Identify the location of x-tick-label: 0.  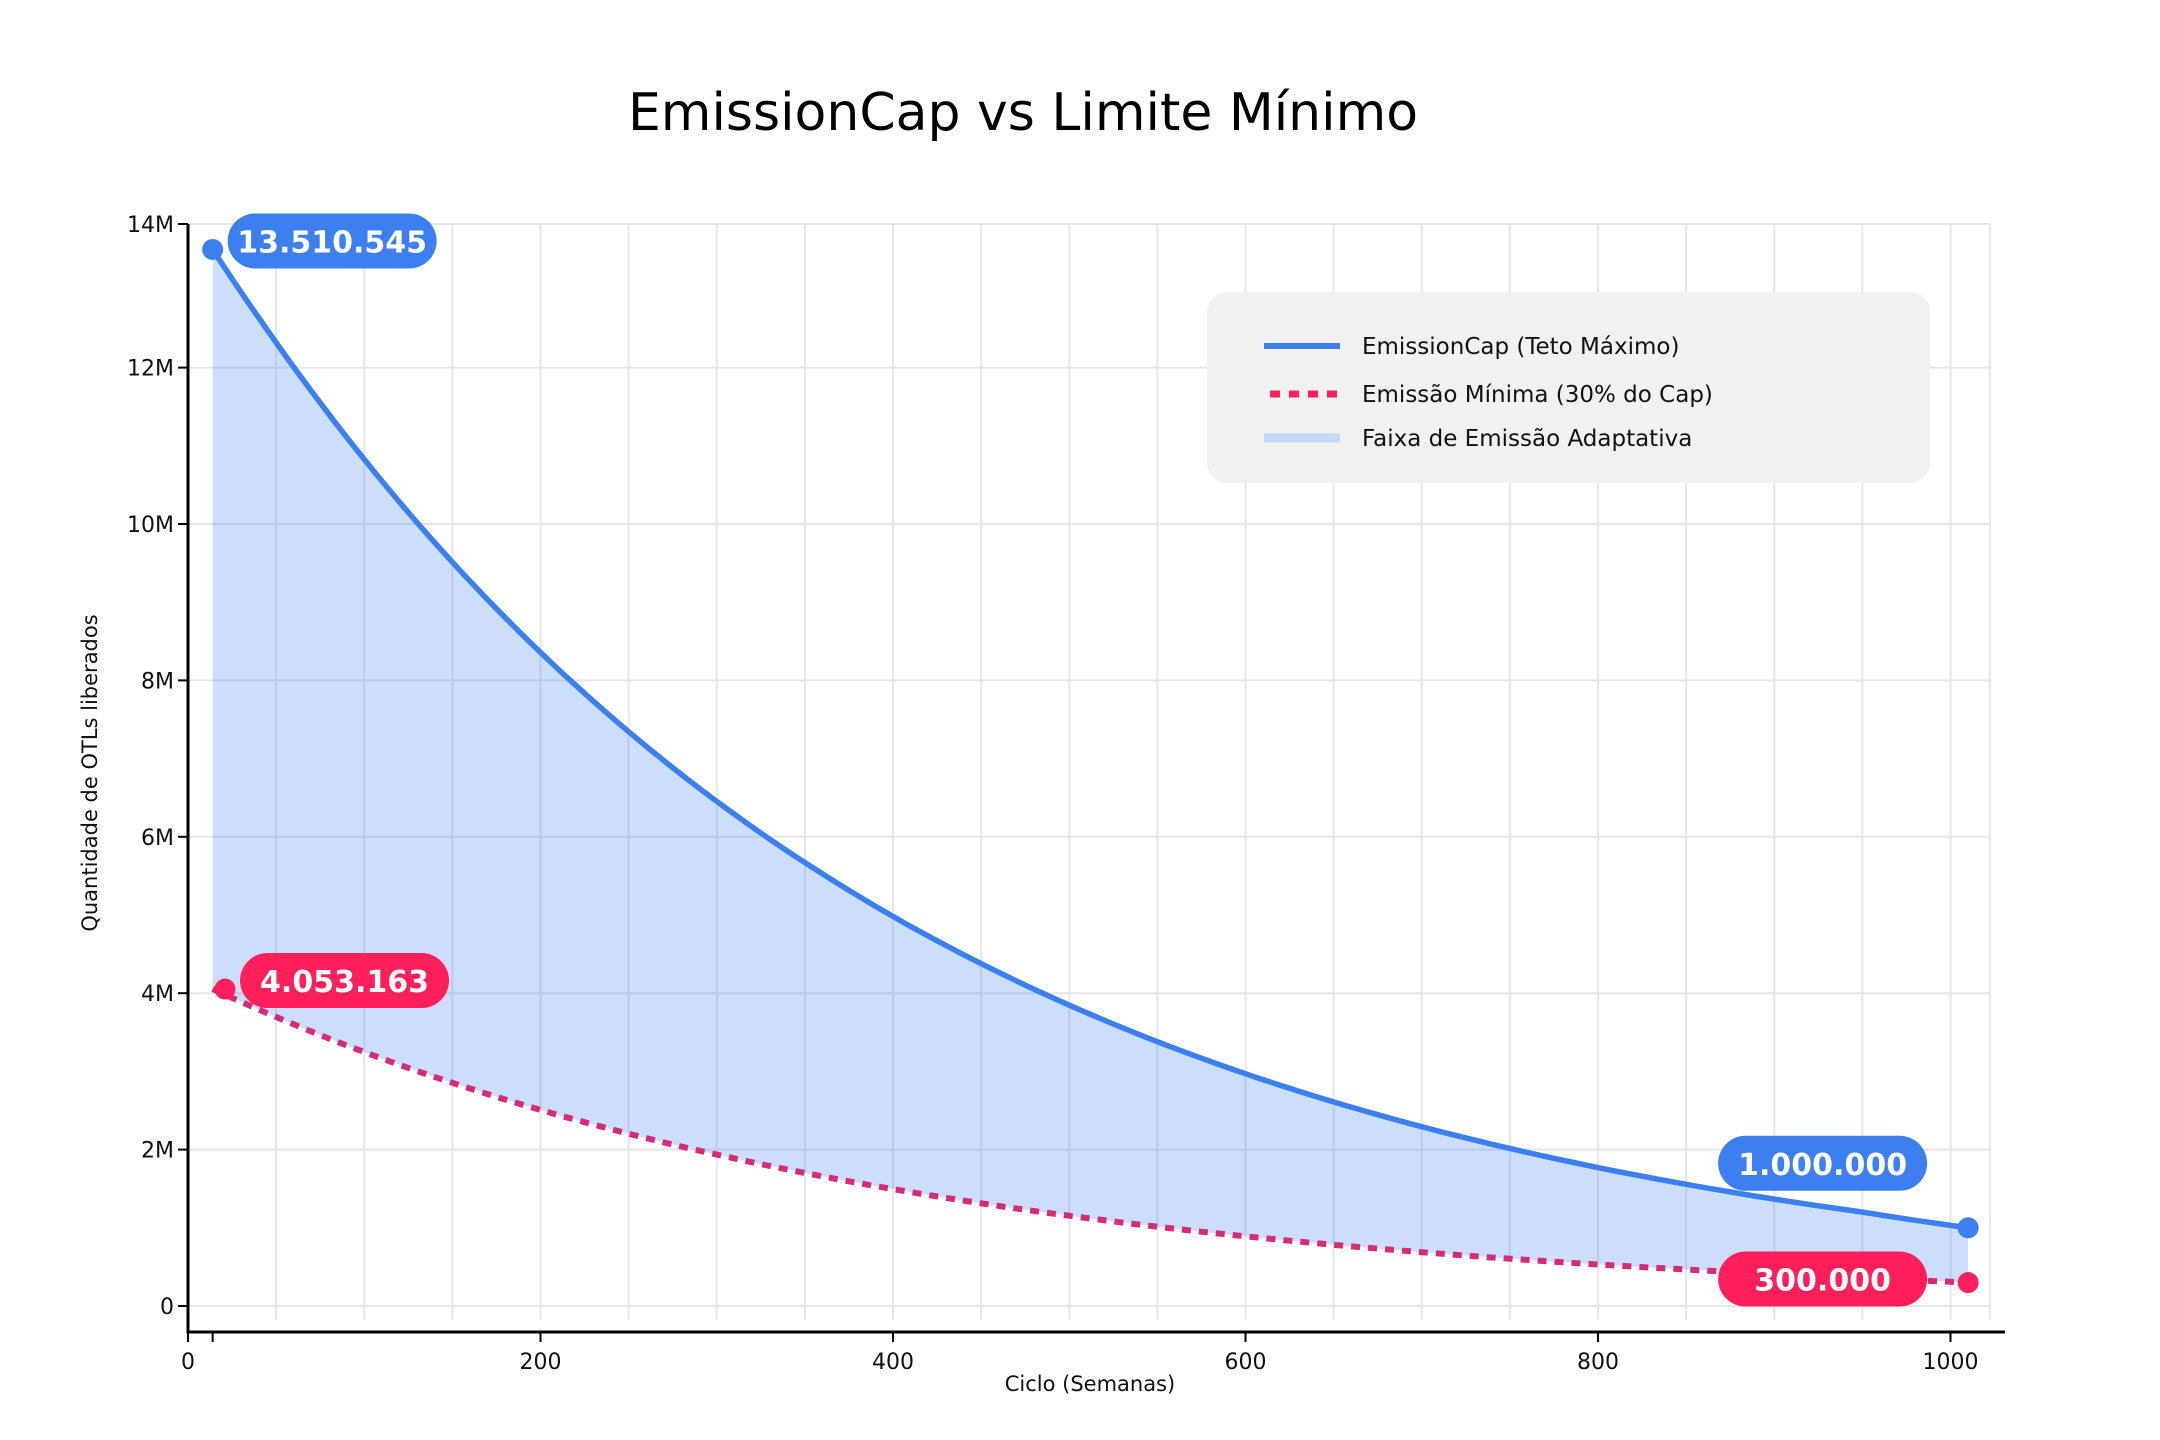
(188, 1362).